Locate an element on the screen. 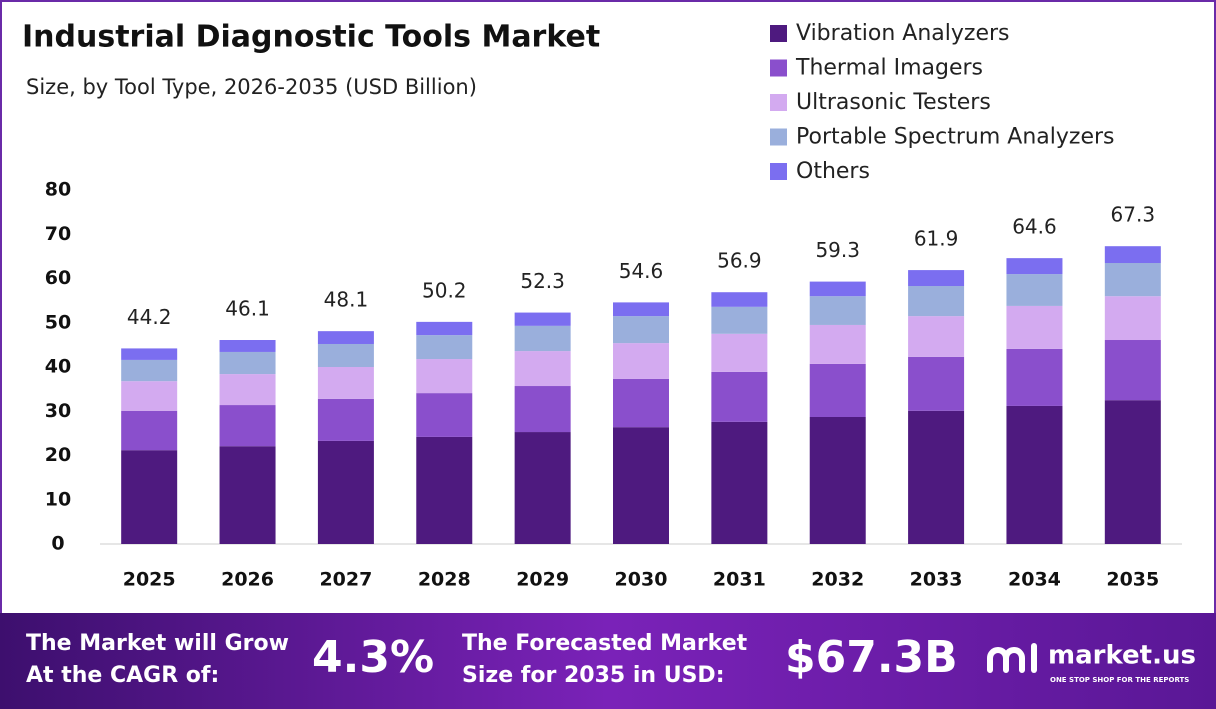 The image size is (1216, 709). x-tick-label: 2033 is located at coordinates (936, 580).